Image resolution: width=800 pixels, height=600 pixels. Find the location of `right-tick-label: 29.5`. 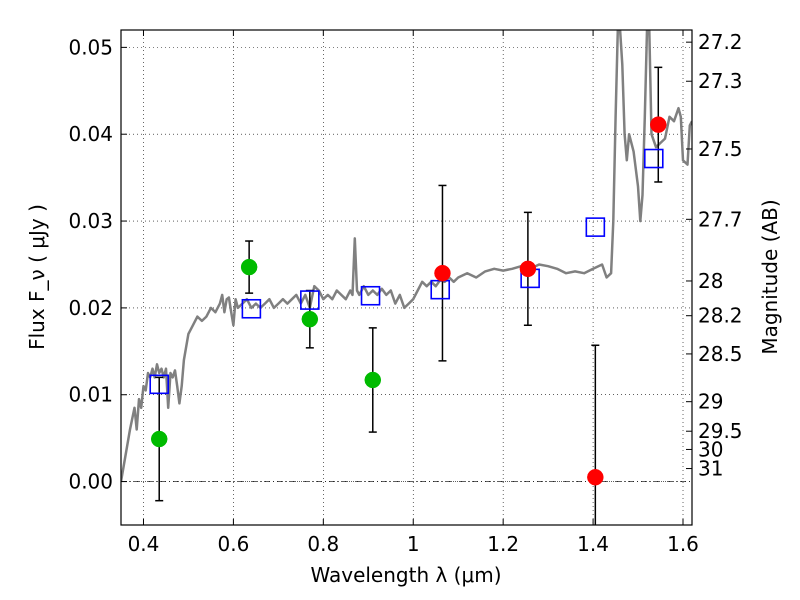

right-tick-label: 29.5 is located at coordinates (720, 431).